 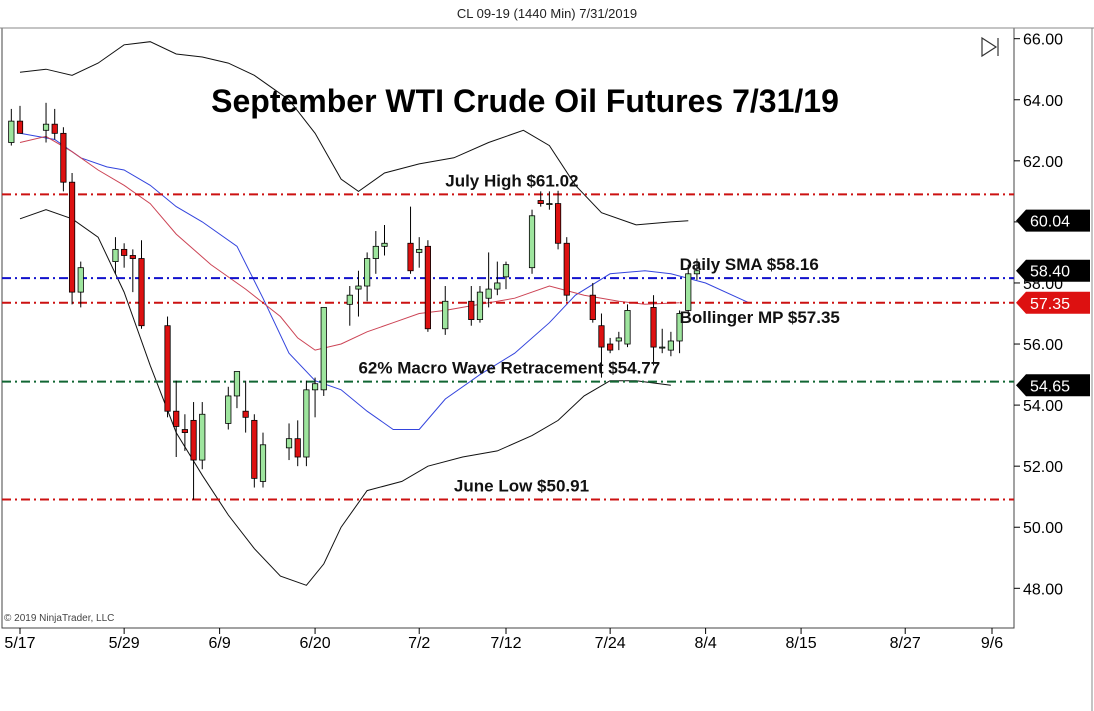 I want to click on chart-title: September WTI Crude Oil Futures 7/31/19, so click(x=525, y=101).